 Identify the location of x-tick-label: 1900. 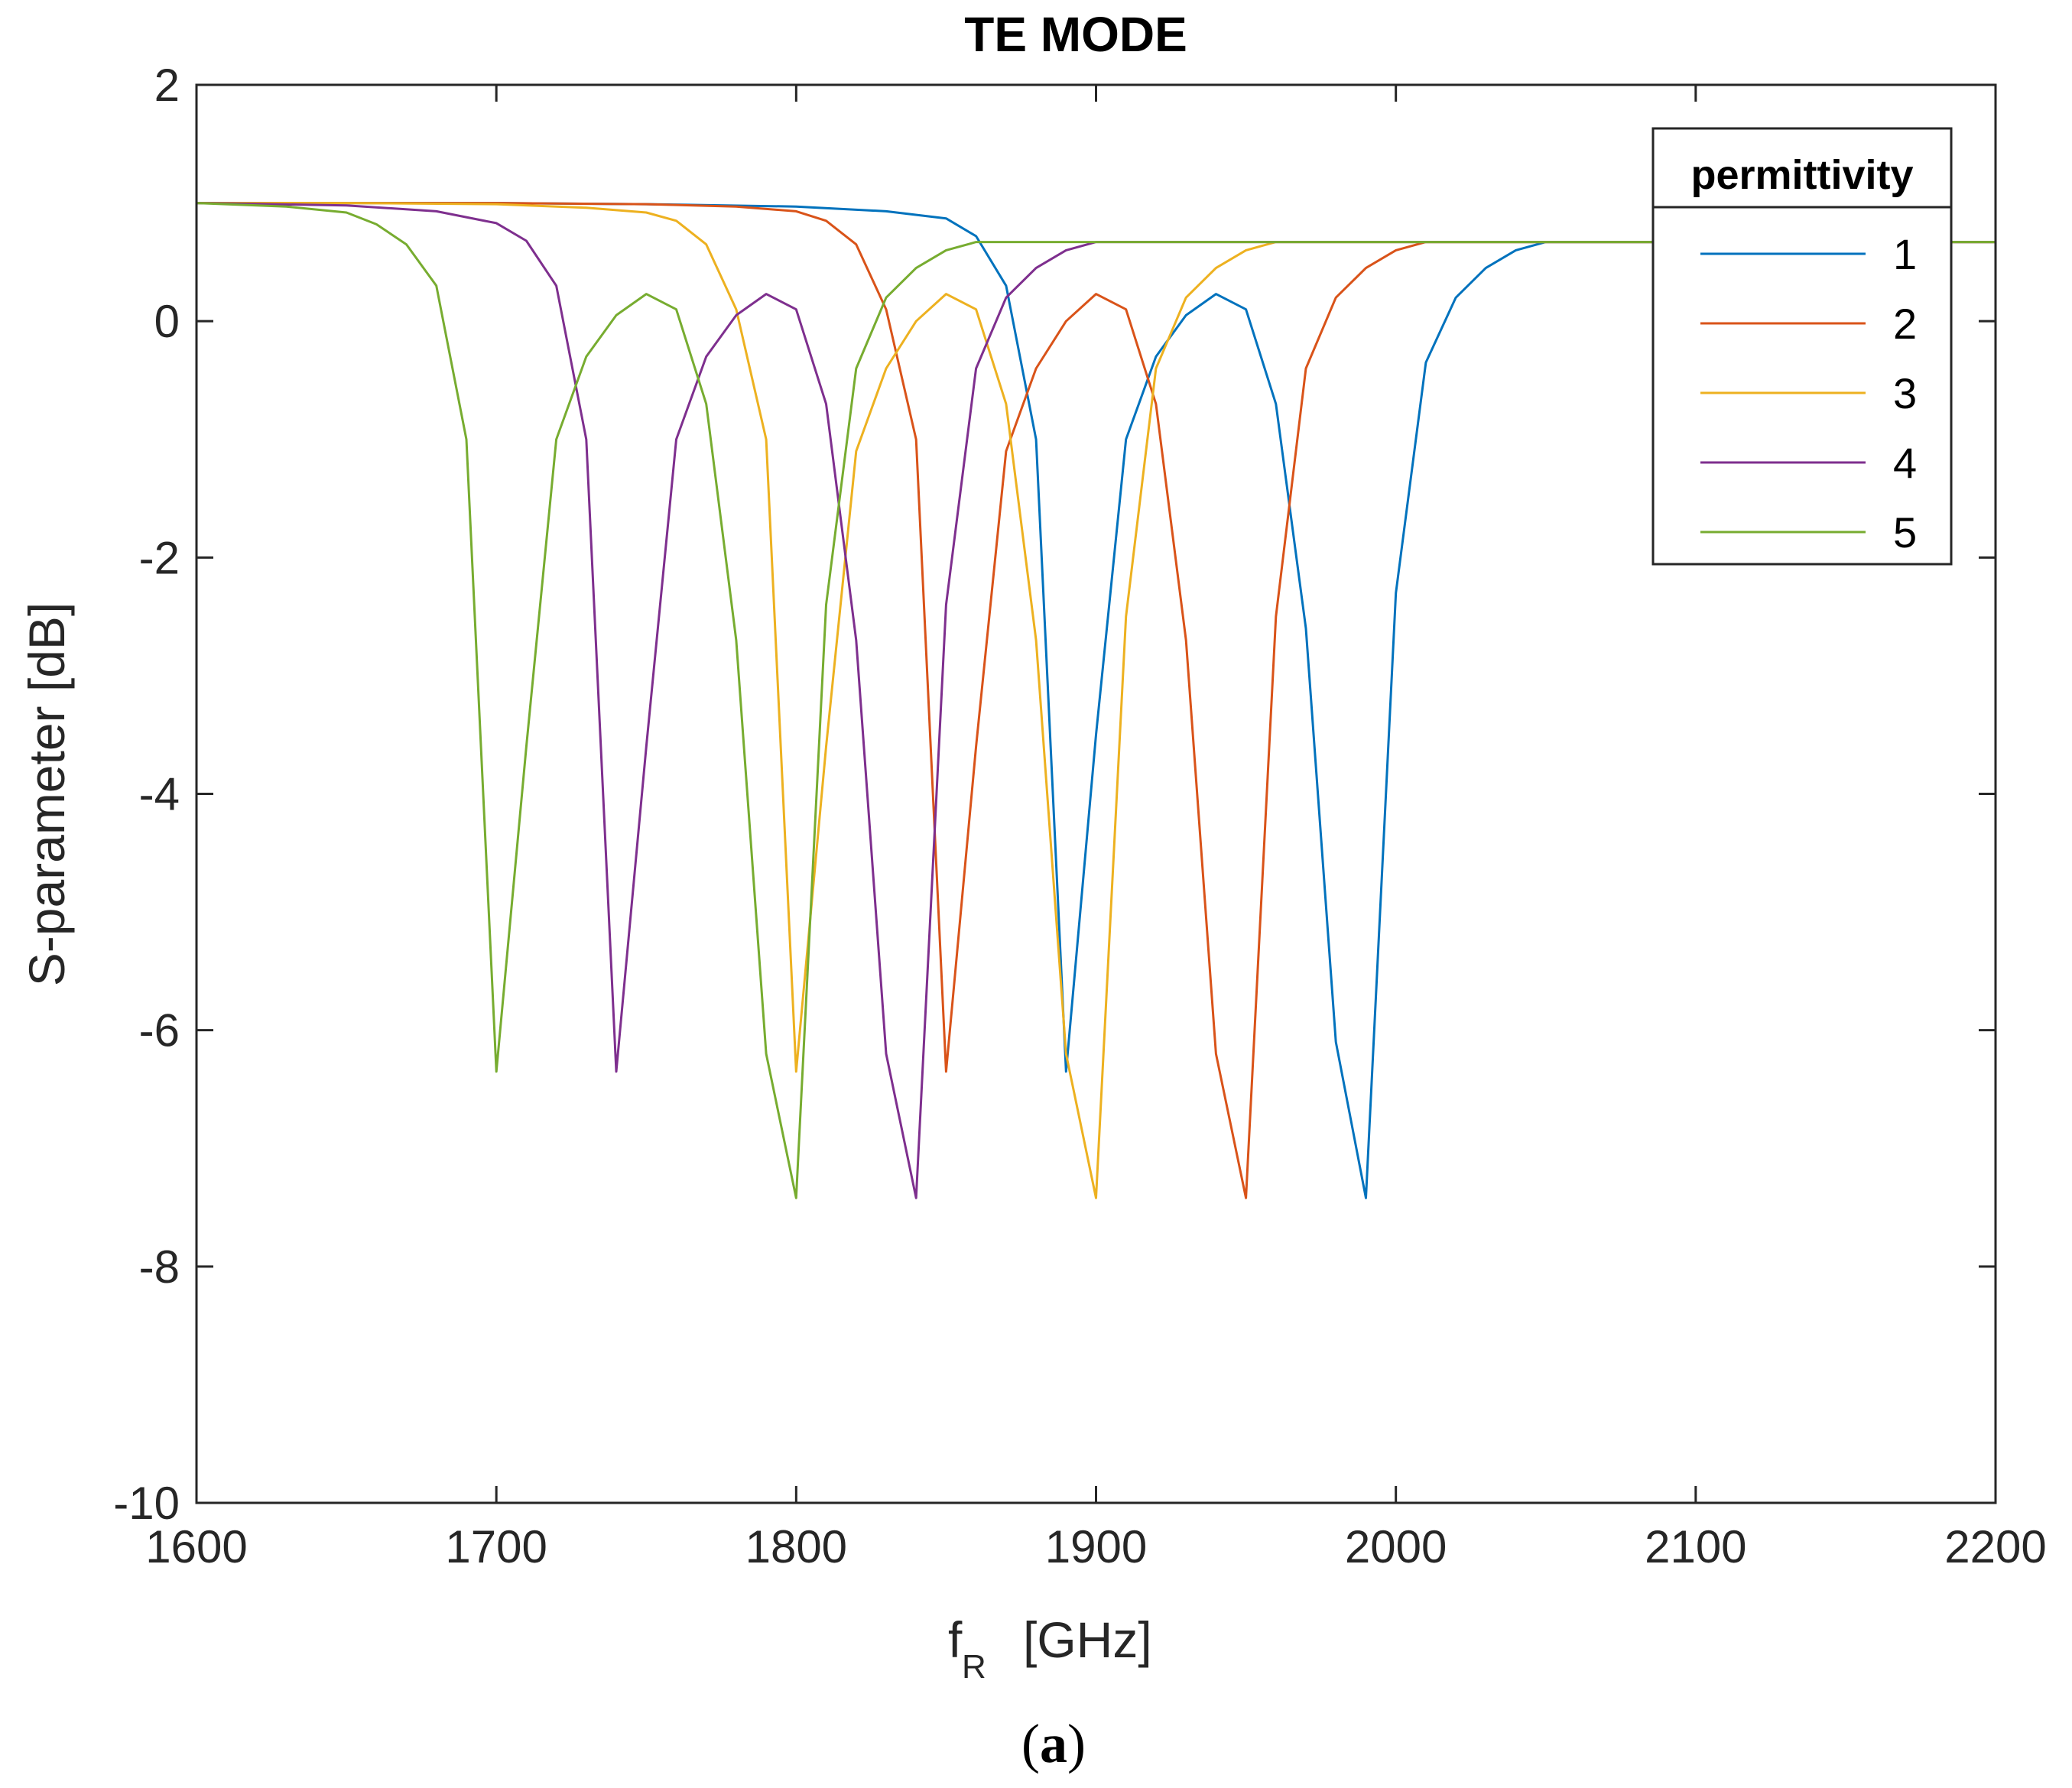
(1096, 1546).